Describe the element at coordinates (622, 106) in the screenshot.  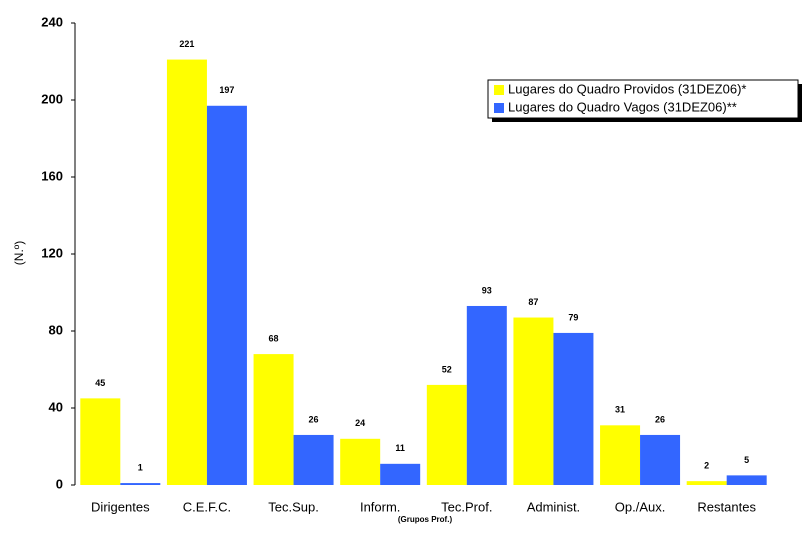
I see `legend-label: Lugares do Quadro Vagos (31DEZ06)**` at that location.